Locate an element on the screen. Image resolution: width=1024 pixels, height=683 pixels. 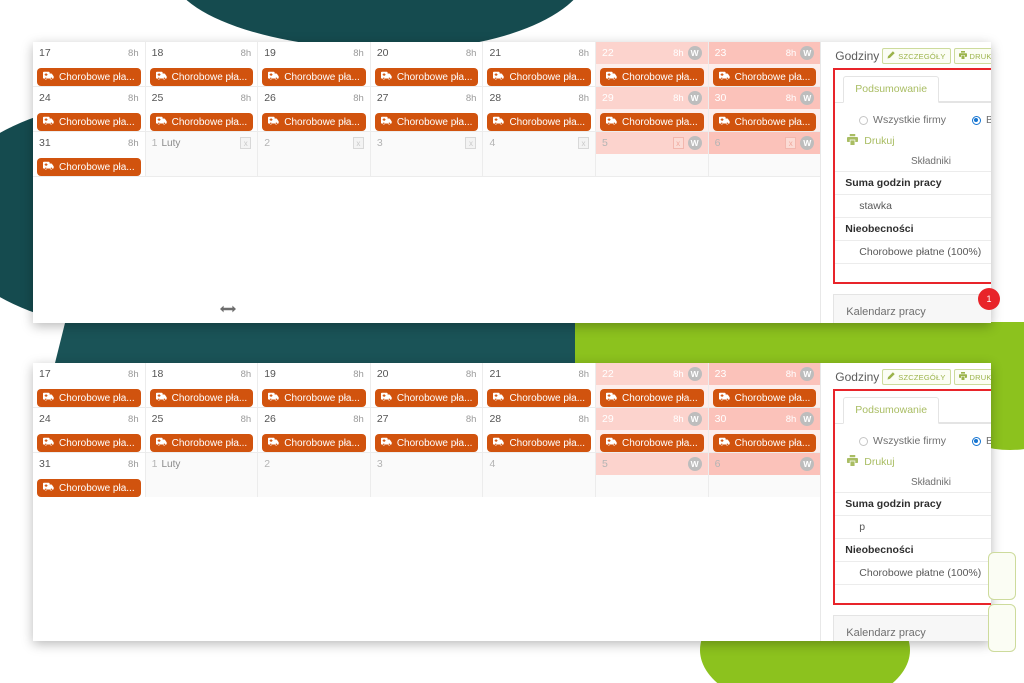
calendar-day-number: 17 is located at coordinates (45, 374).